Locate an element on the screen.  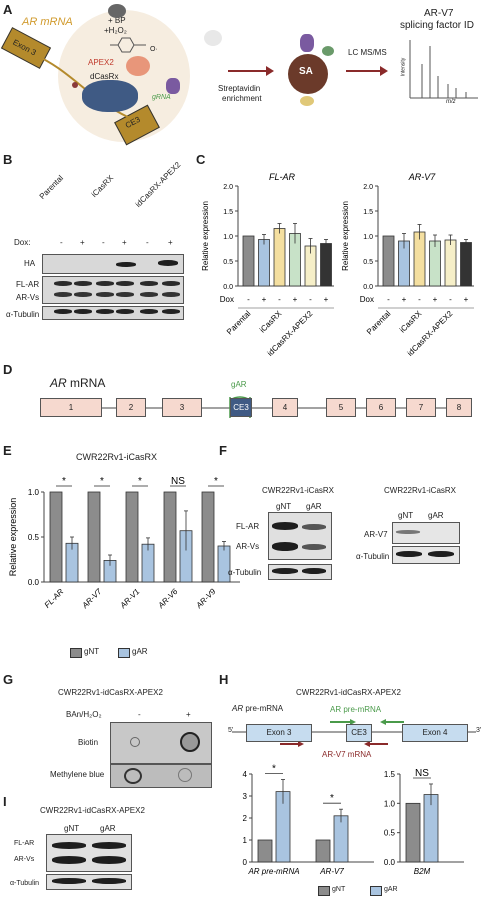
f2-lane-gar: gAR is located at coordinates (436, 515).